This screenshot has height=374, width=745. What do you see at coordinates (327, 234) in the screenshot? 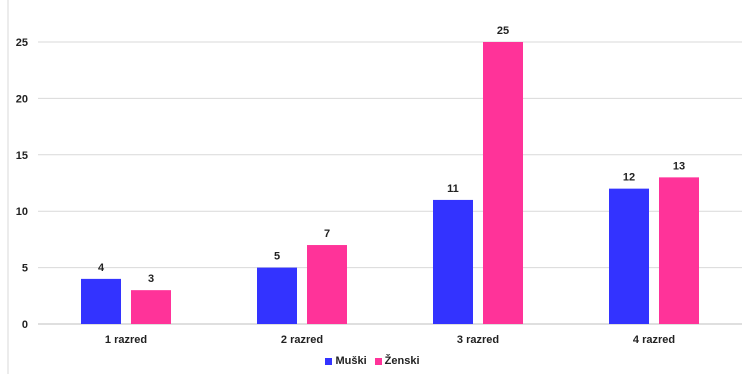
I see `data-label: 7` at bounding box center [327, 234].